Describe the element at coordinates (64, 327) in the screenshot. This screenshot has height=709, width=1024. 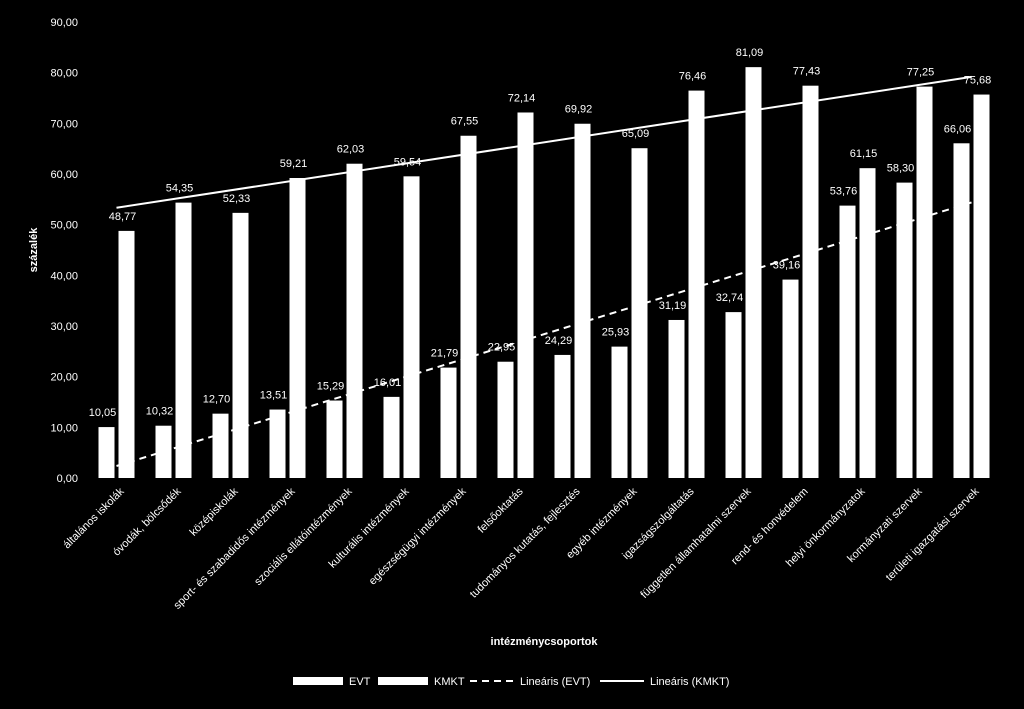
I see `y-tick-label: 30,00` at that location.